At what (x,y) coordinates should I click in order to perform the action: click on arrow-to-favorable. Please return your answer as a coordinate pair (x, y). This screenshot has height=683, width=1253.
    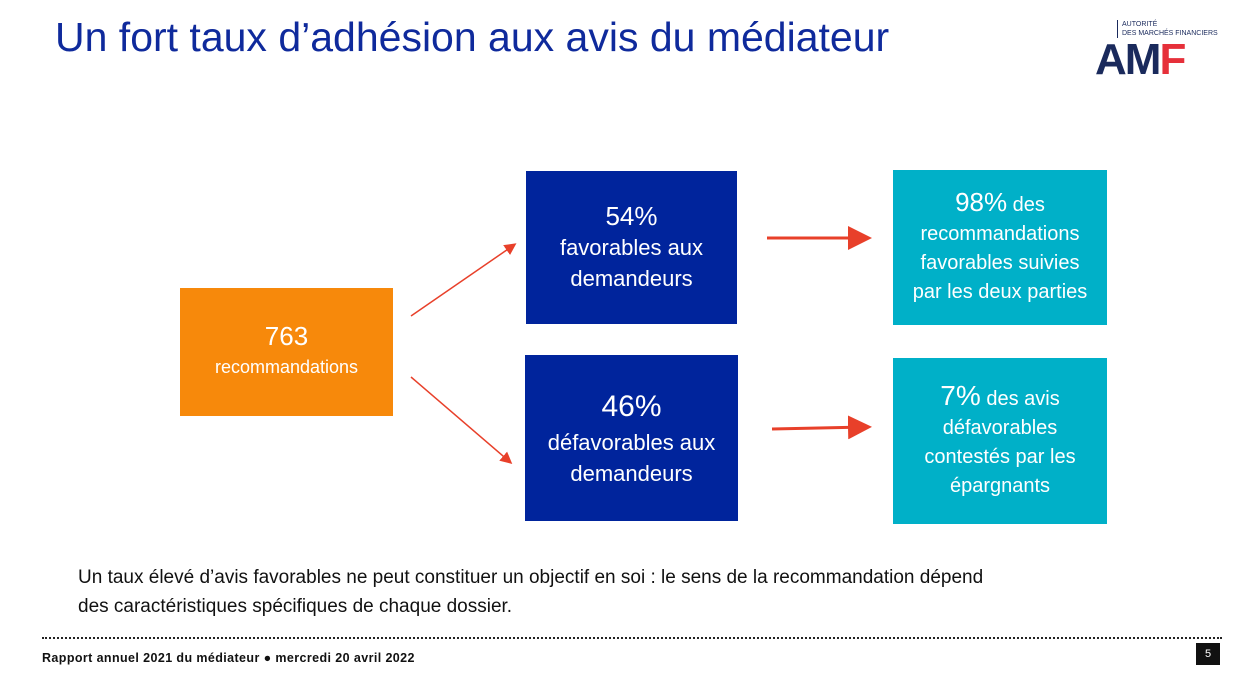
    Looking at the image, I should click on (463, 280).